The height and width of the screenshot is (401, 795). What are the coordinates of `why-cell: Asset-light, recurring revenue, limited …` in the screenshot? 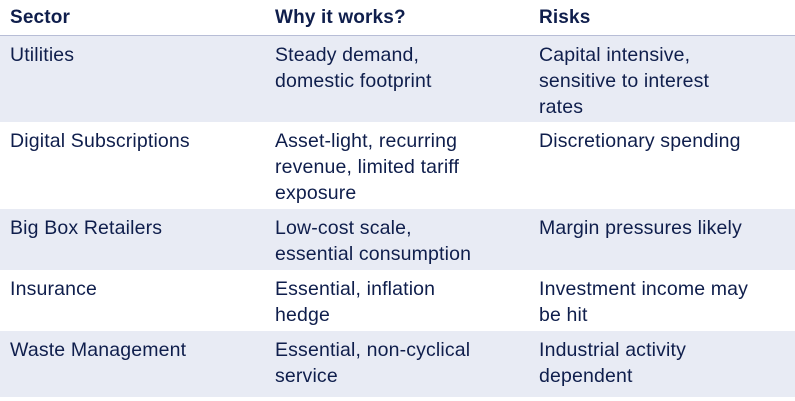 It's located at (397, 165).